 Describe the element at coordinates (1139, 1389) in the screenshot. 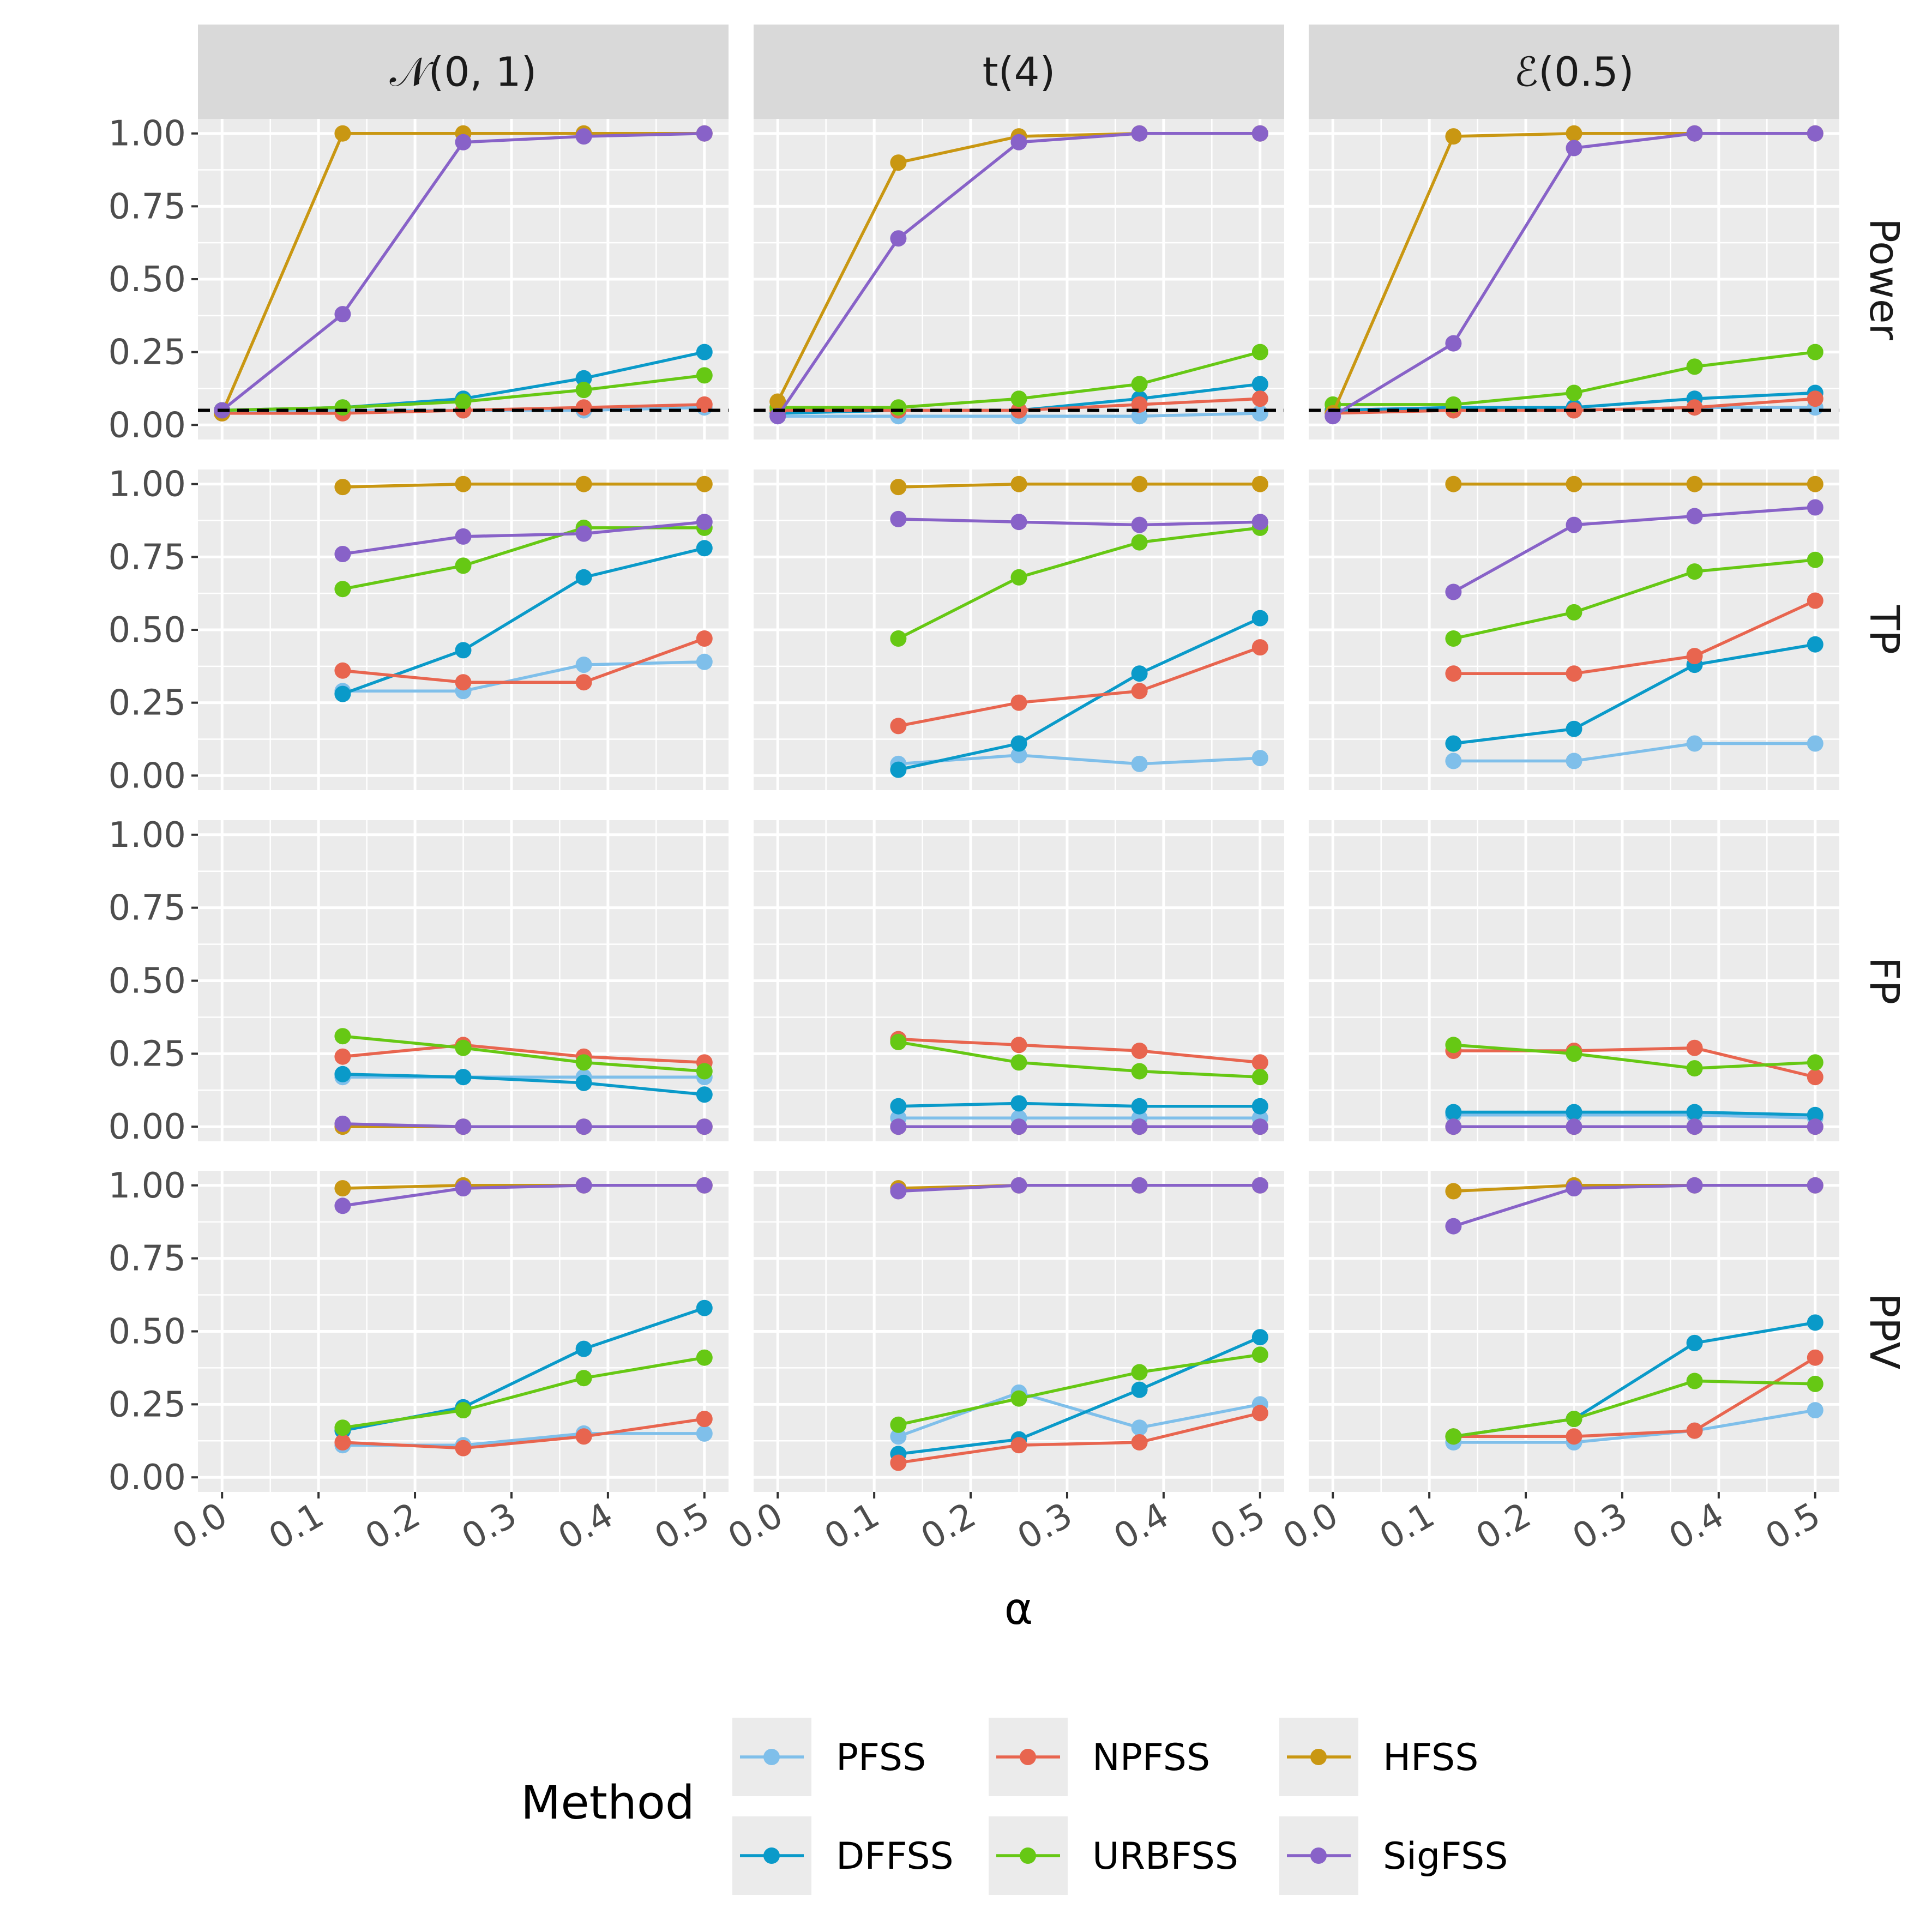

I see `data-point-dffss-ppv-col2` at that location.